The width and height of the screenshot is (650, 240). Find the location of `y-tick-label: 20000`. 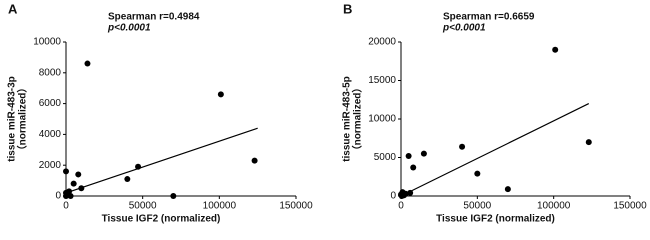

y-tick-label: 20000 is located at coordinates (382, 42).